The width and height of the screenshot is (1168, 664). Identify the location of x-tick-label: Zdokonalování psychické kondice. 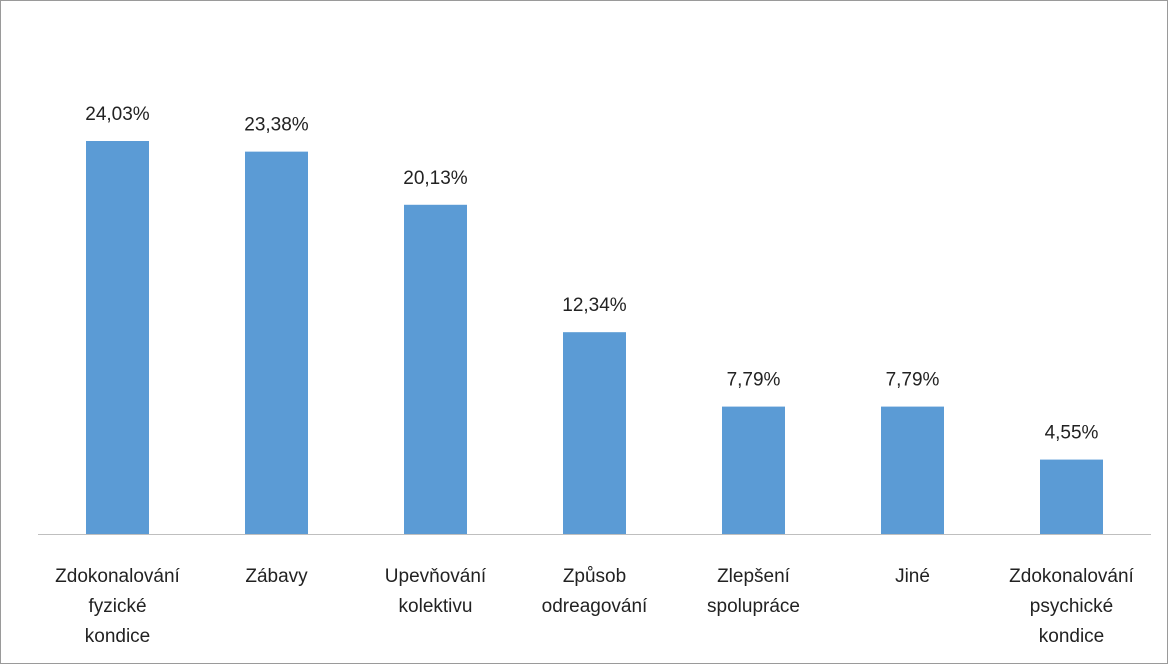
(1071, 606).